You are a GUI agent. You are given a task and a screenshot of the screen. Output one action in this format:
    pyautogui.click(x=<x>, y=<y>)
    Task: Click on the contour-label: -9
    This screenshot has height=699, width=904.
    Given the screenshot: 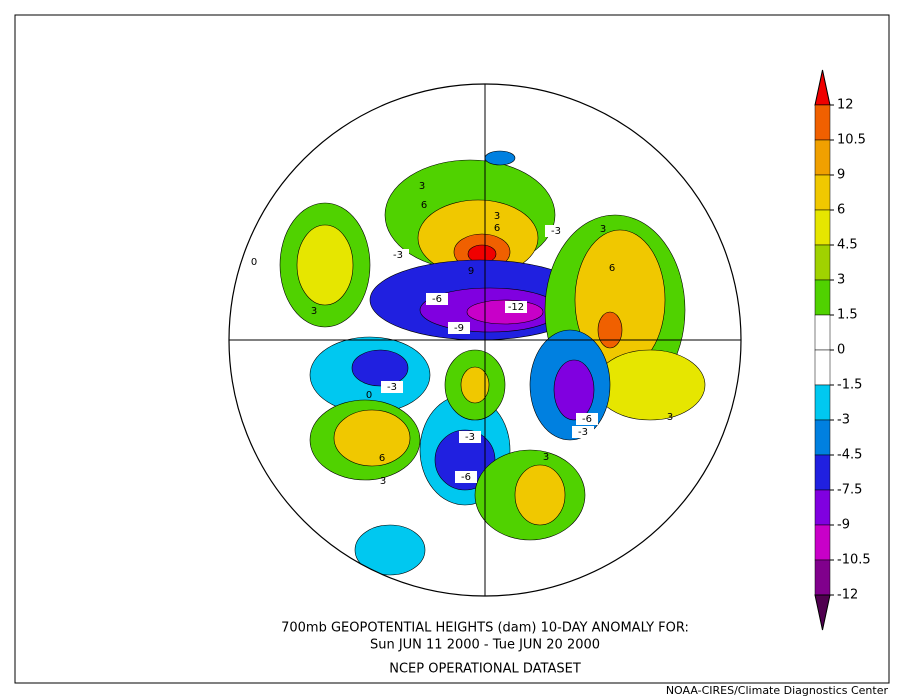 What is the action you would take?
    pyautogui.click(x=459, y=328)
    